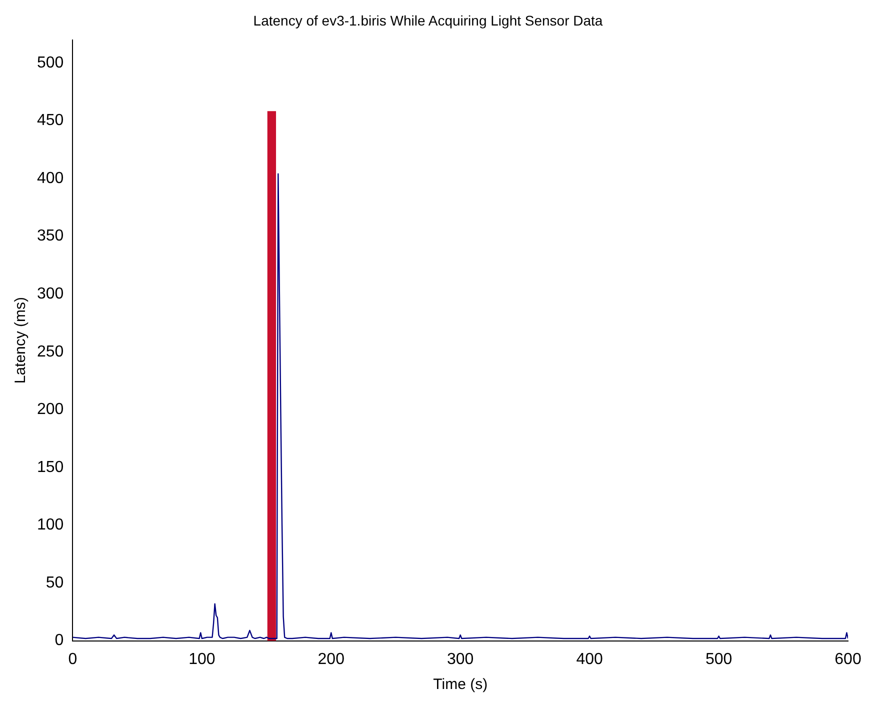  What do you see at coordinates (50, 351) in the screenshot?
I see `y-tick-label: 250` at bounding box center [50, 351].